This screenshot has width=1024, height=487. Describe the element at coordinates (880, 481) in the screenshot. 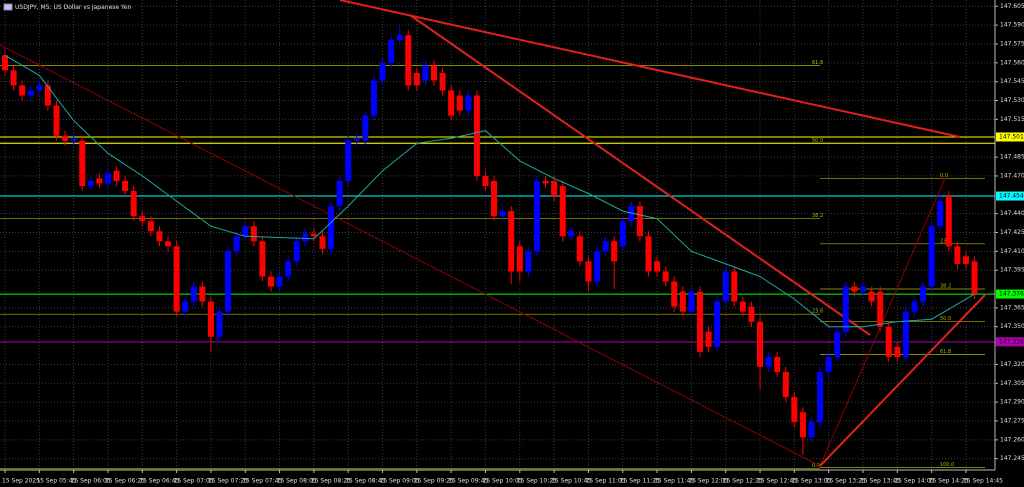

I see `x-tick-label: 15 Sep 13:45` at that location.